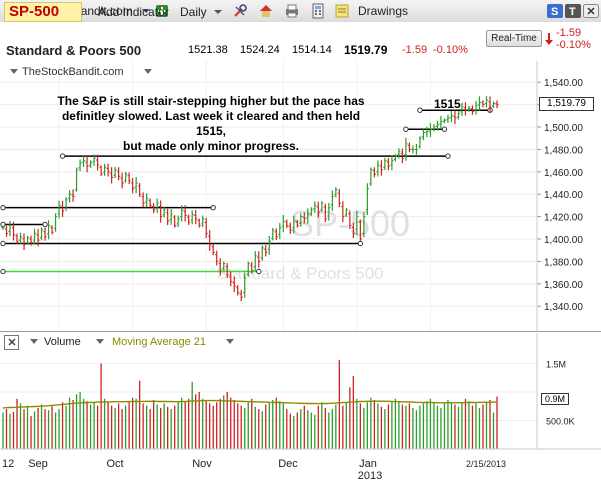  What do you see at coordinates (100, 343) in the screenshot?
I see `volume-dropdown-icon` at bounding box center [100, 343].